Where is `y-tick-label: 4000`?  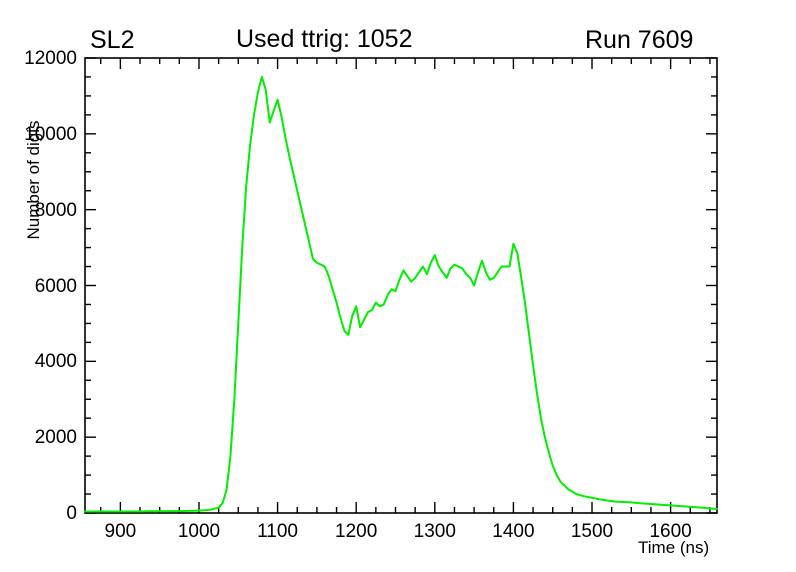
y-tick-label: 4000 is located at coordinates (55, 362).